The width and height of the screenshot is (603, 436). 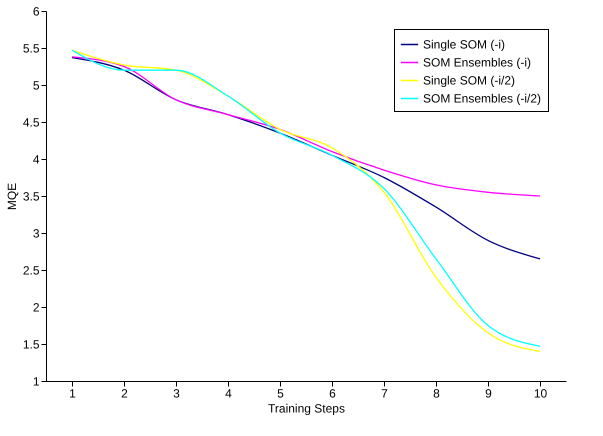 What do you see at coordinates (36, 85) in the screenshot?
I see `y-tick-label: 5` at bounding box center [36, 85].